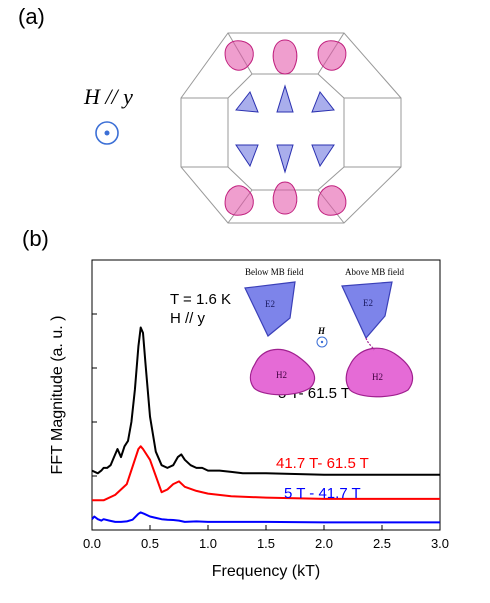  Describe the element at coordinates (382, 543) in the screenshot. I see `x-tick-label: 2.5` at that location.